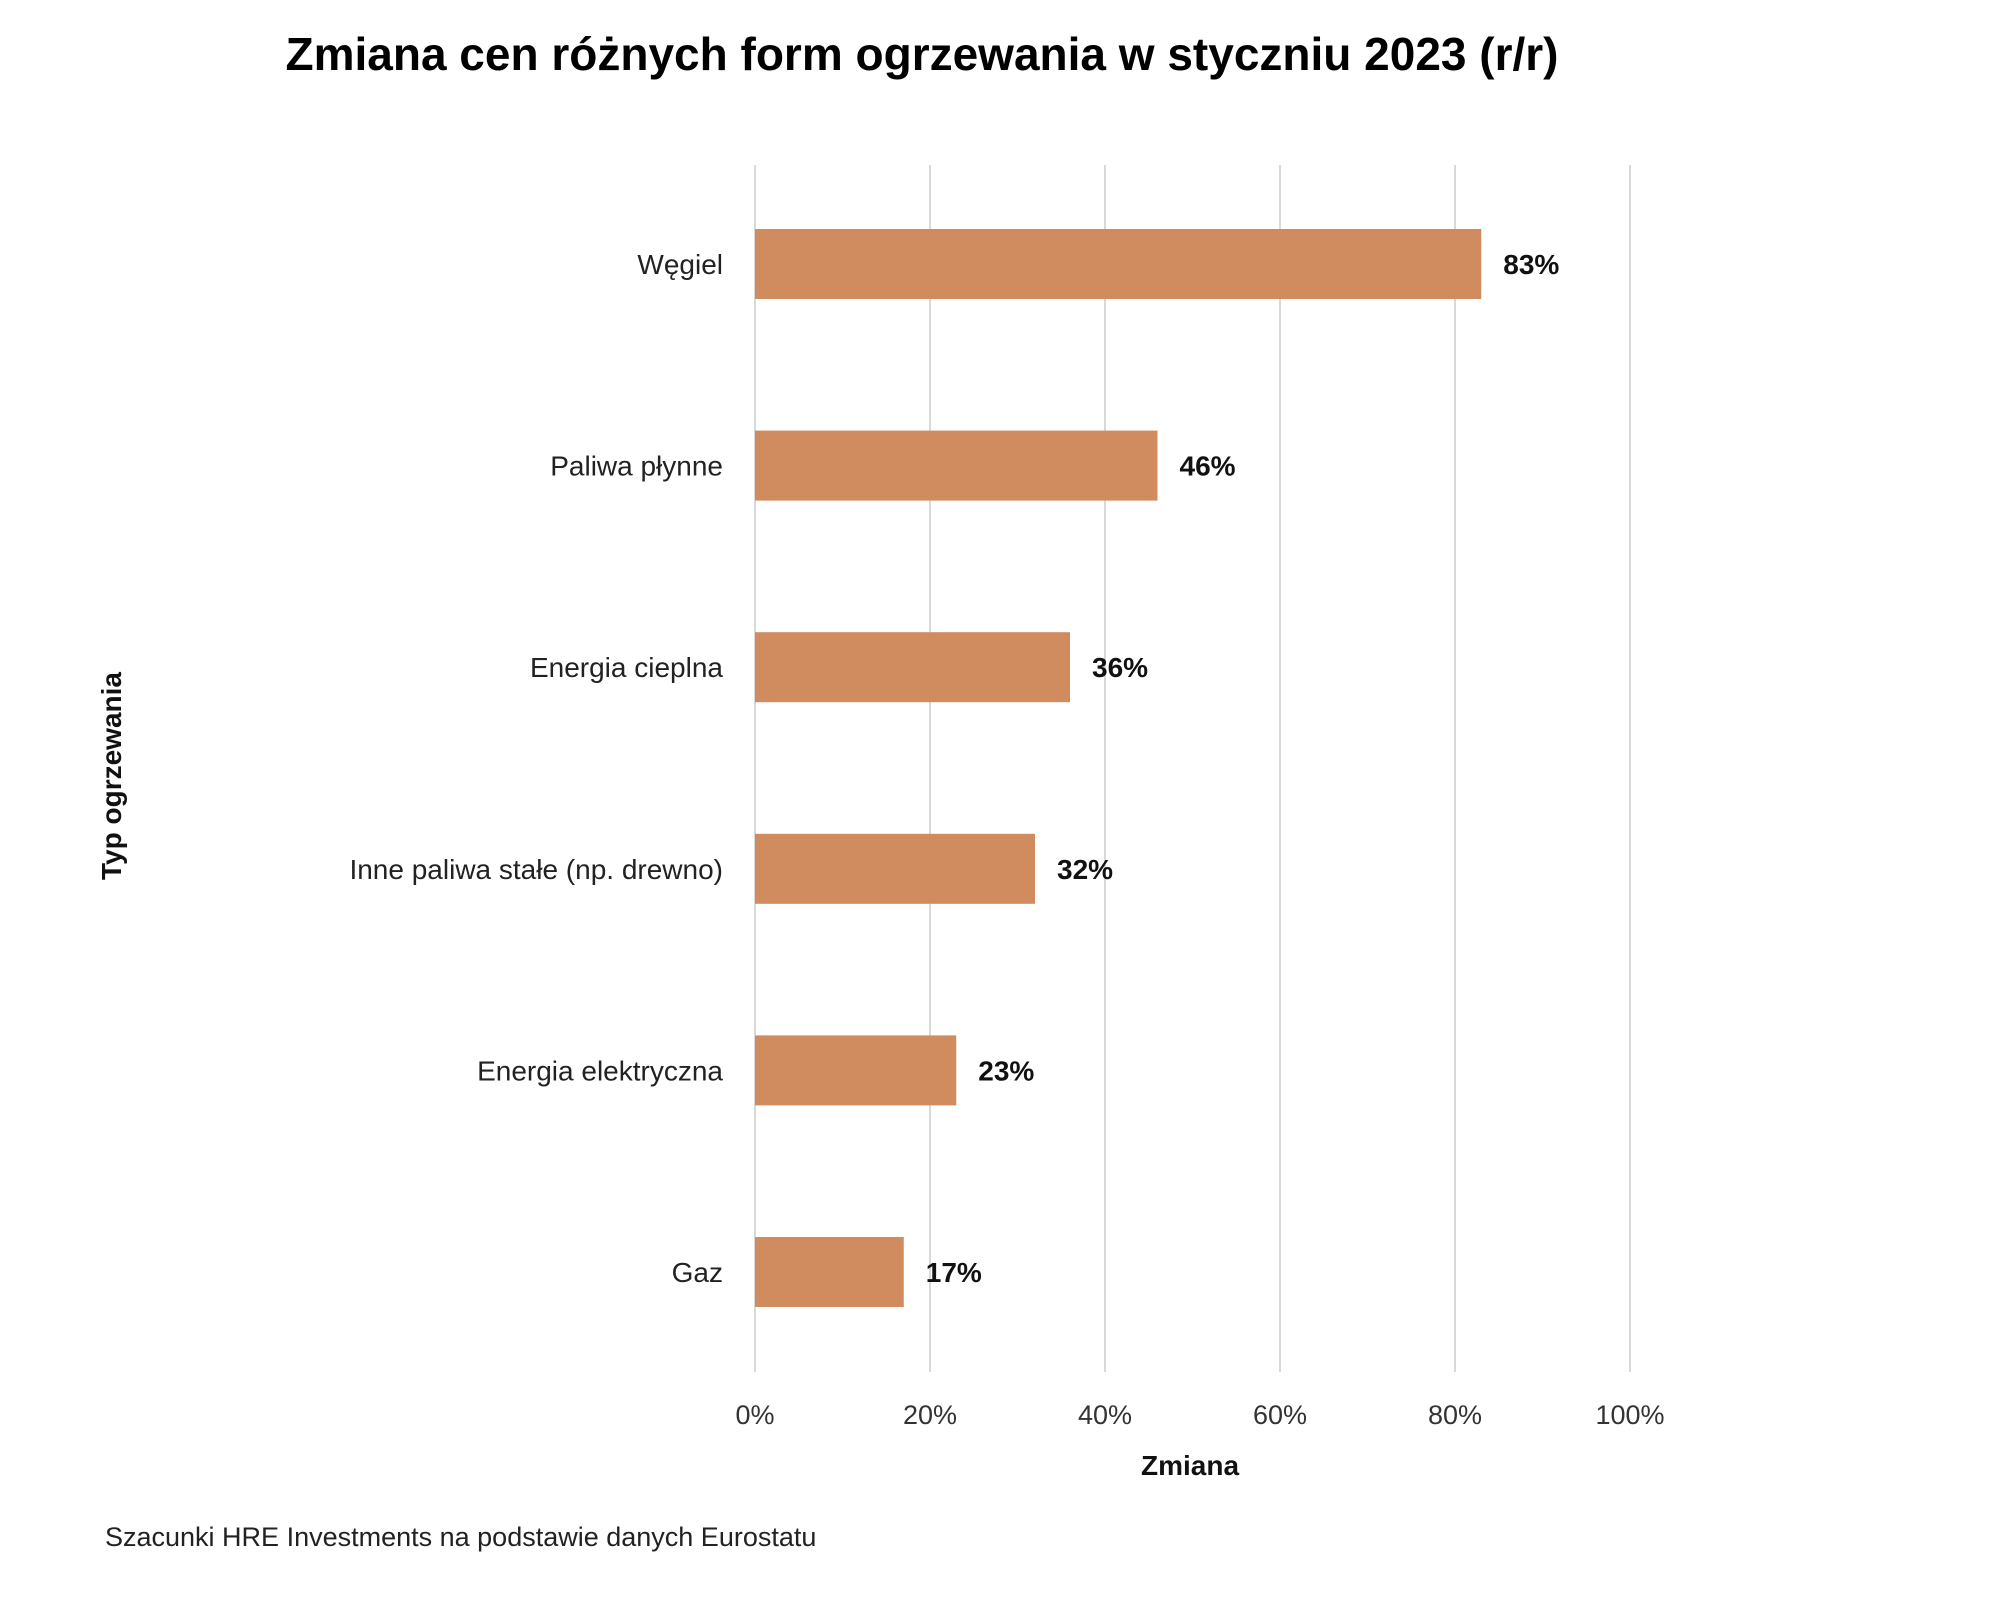 The height and width of the screenshot is (1619, 1997). I want to click on x-tick-label: 100%, so click(1629, 1415).